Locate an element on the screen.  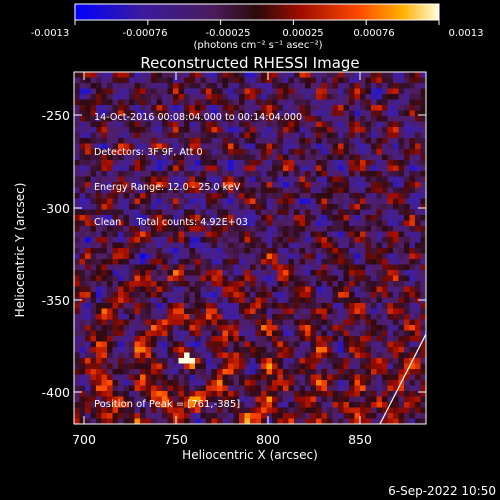
y-tick-label: -250 is located at coordinates (56, 115).